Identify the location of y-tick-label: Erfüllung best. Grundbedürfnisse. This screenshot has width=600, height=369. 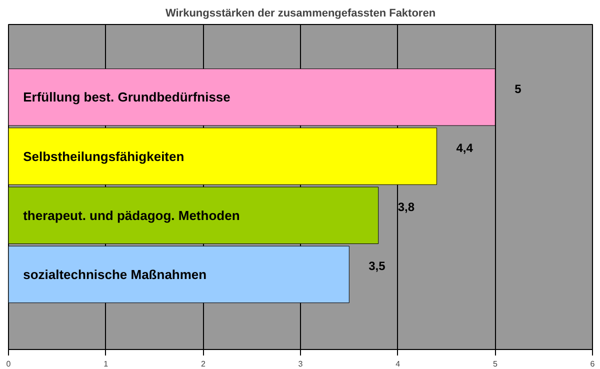
(126, 97).